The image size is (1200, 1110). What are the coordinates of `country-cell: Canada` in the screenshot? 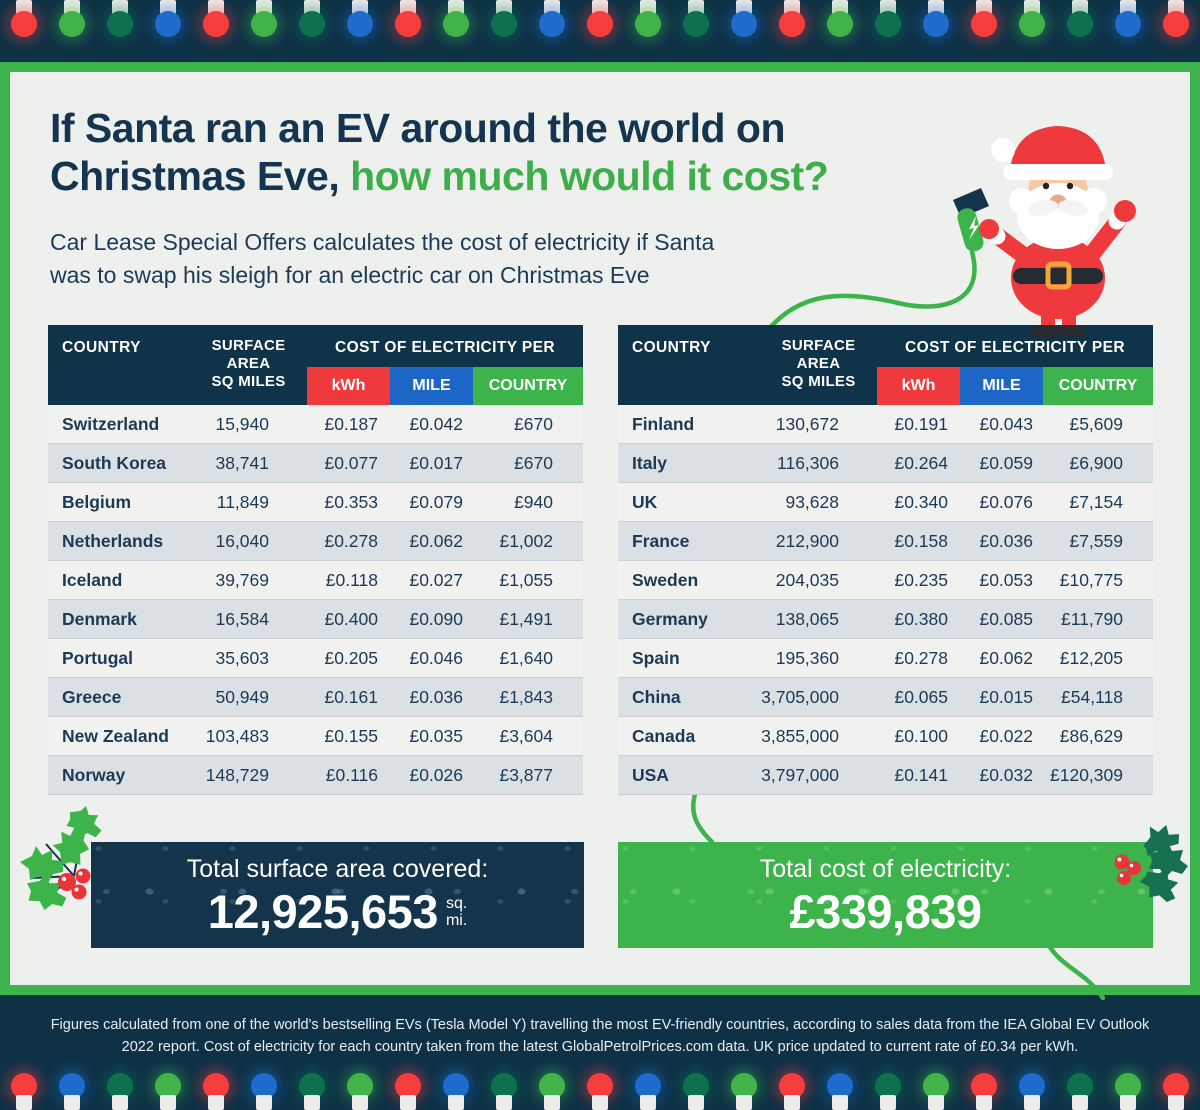 It's located at (664, 735).